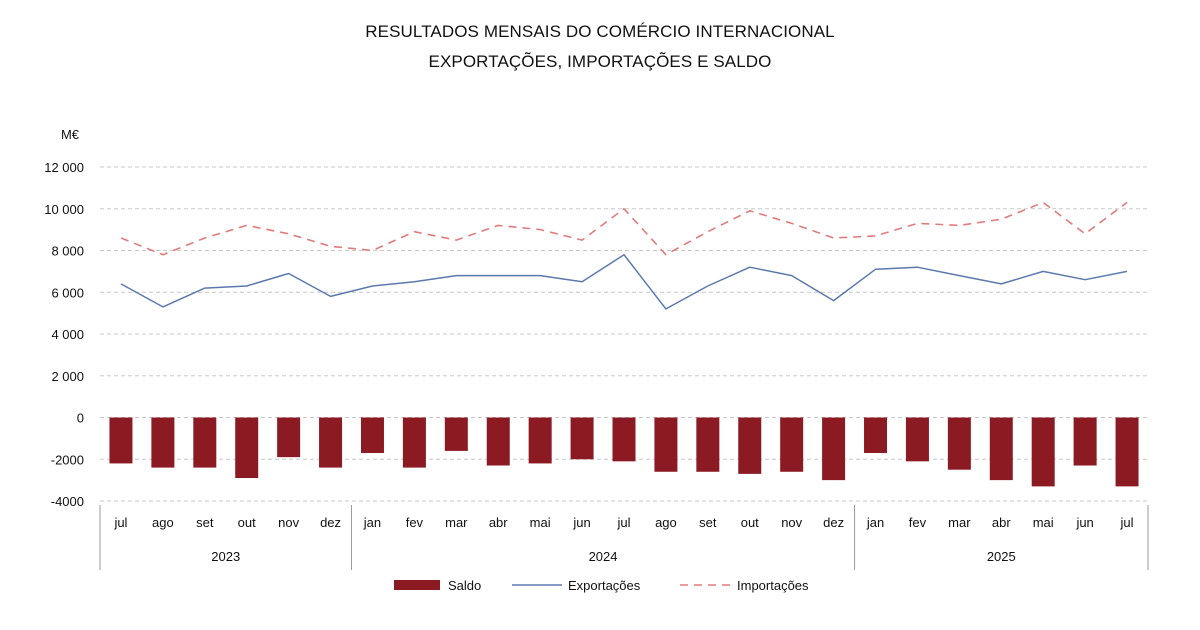 This screenshot has width=1200, height=630. What do you see at coordinates (1001, 556) in the screenshot?
I see `year-label: 2025` at bounding box center [1001, 556].